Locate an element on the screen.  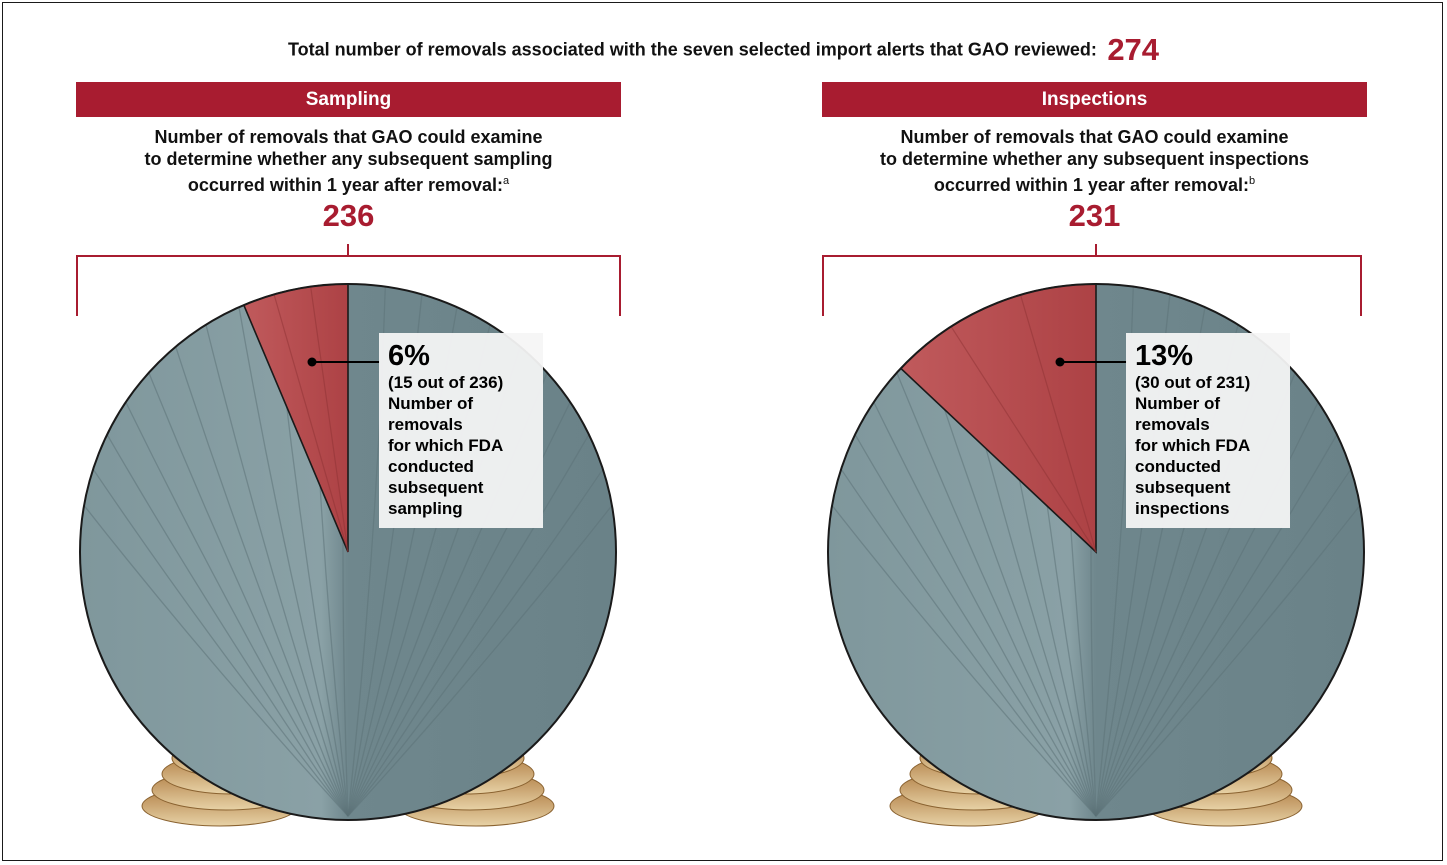
sampling-callout-desc-3: for which FDA is located at coordinates (446, 445).